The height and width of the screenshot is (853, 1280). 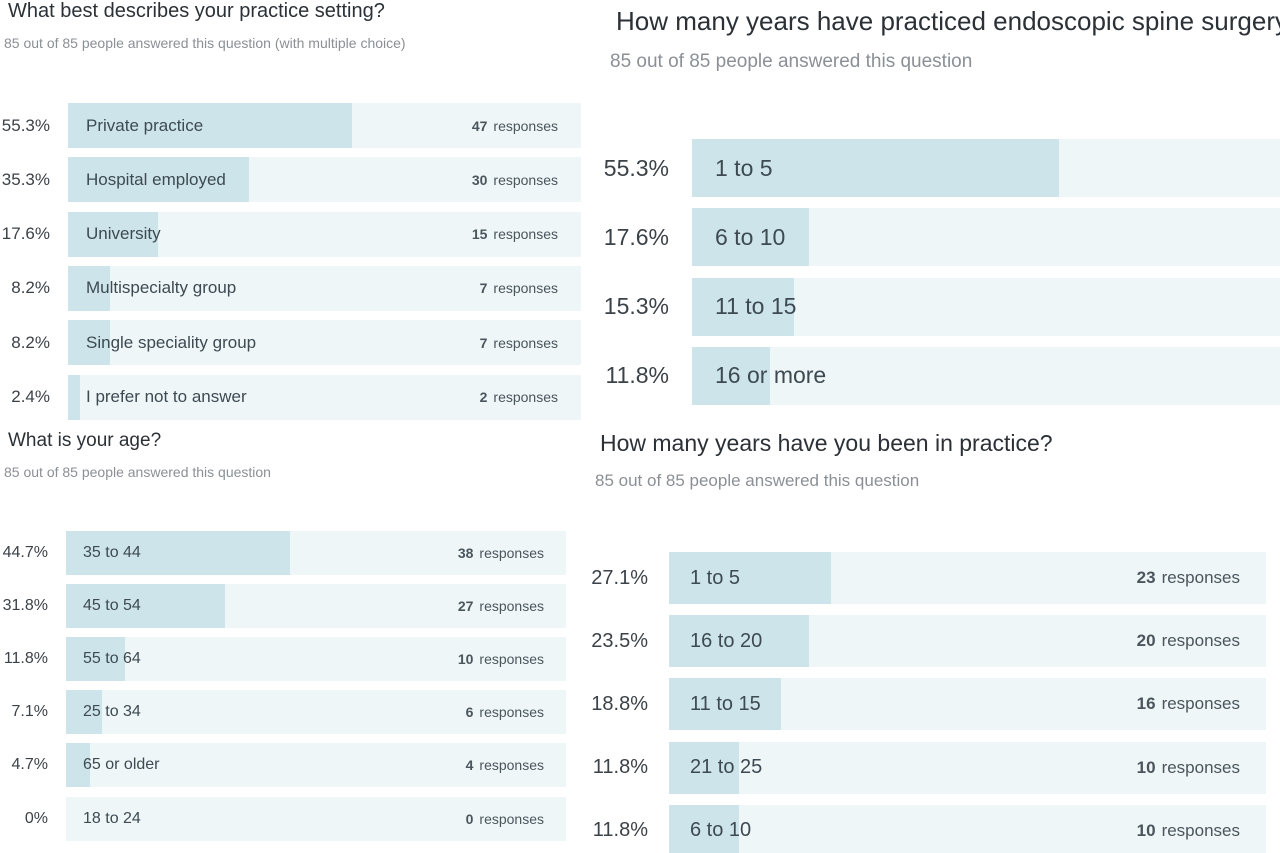 I want to click on option-label: 11 to 15, so click(x=725, y=703).